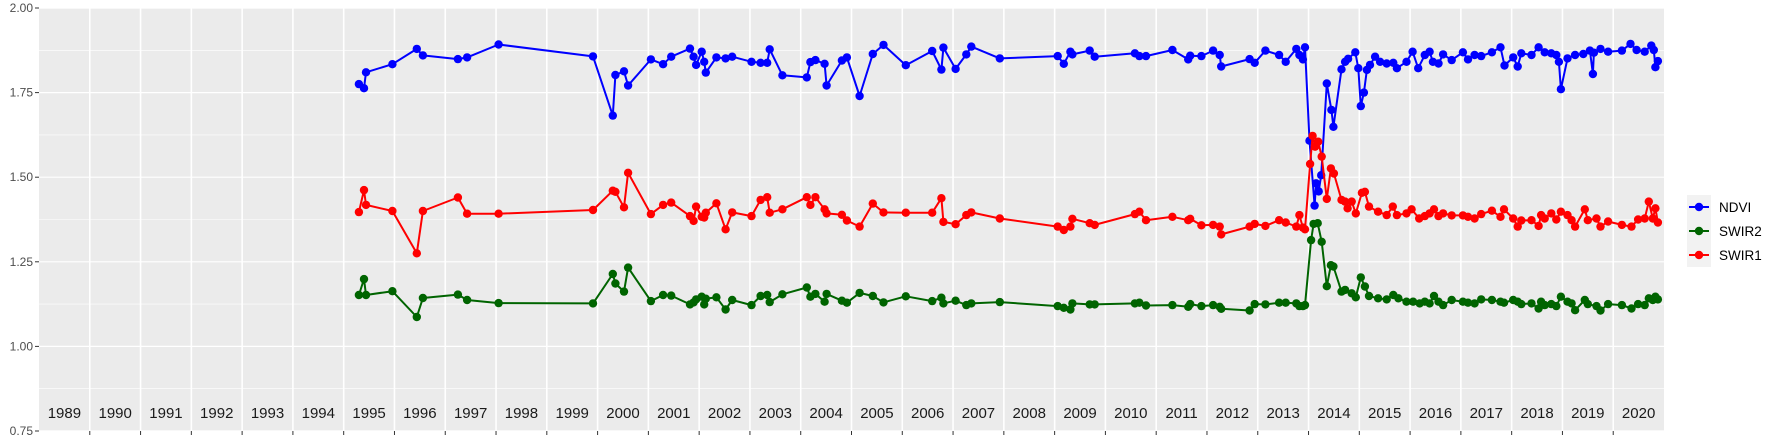 The height and width of the screenshot is (442, 1773). I want to click on x-tick-label: 1992, so click(216, 413).